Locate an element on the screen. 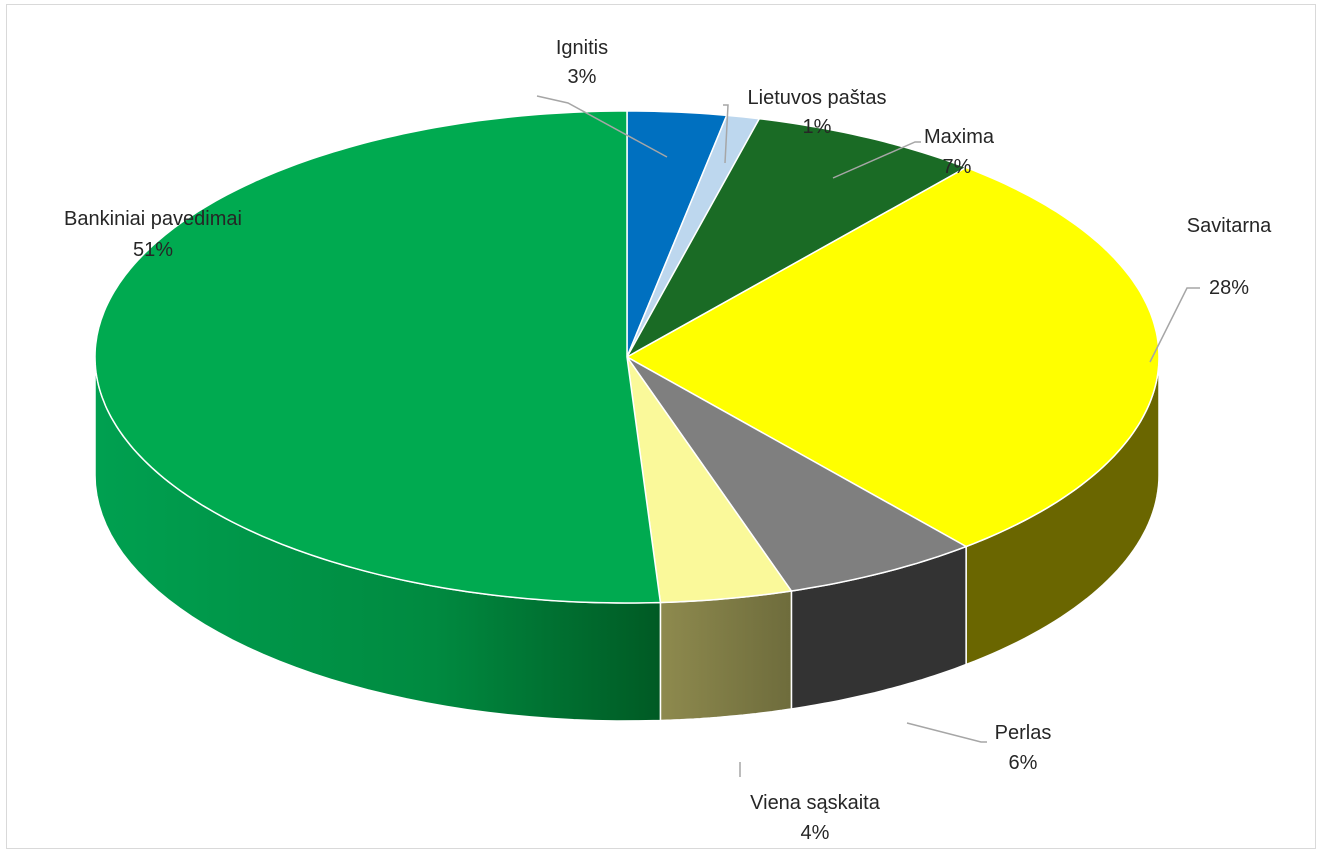 The width and height of the screenshot is (1322, 850). label-bankiniai-pavedimai: Bankiniai pavedimai is located at coordinates (153, 219).